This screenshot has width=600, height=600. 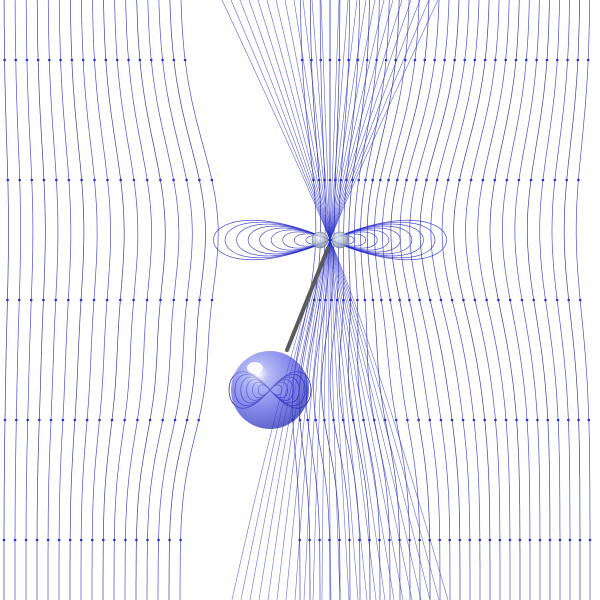 What do you see at coordinates (483, 300) in the screenshot?
I see `field-line` at bounding box center [483, 300].